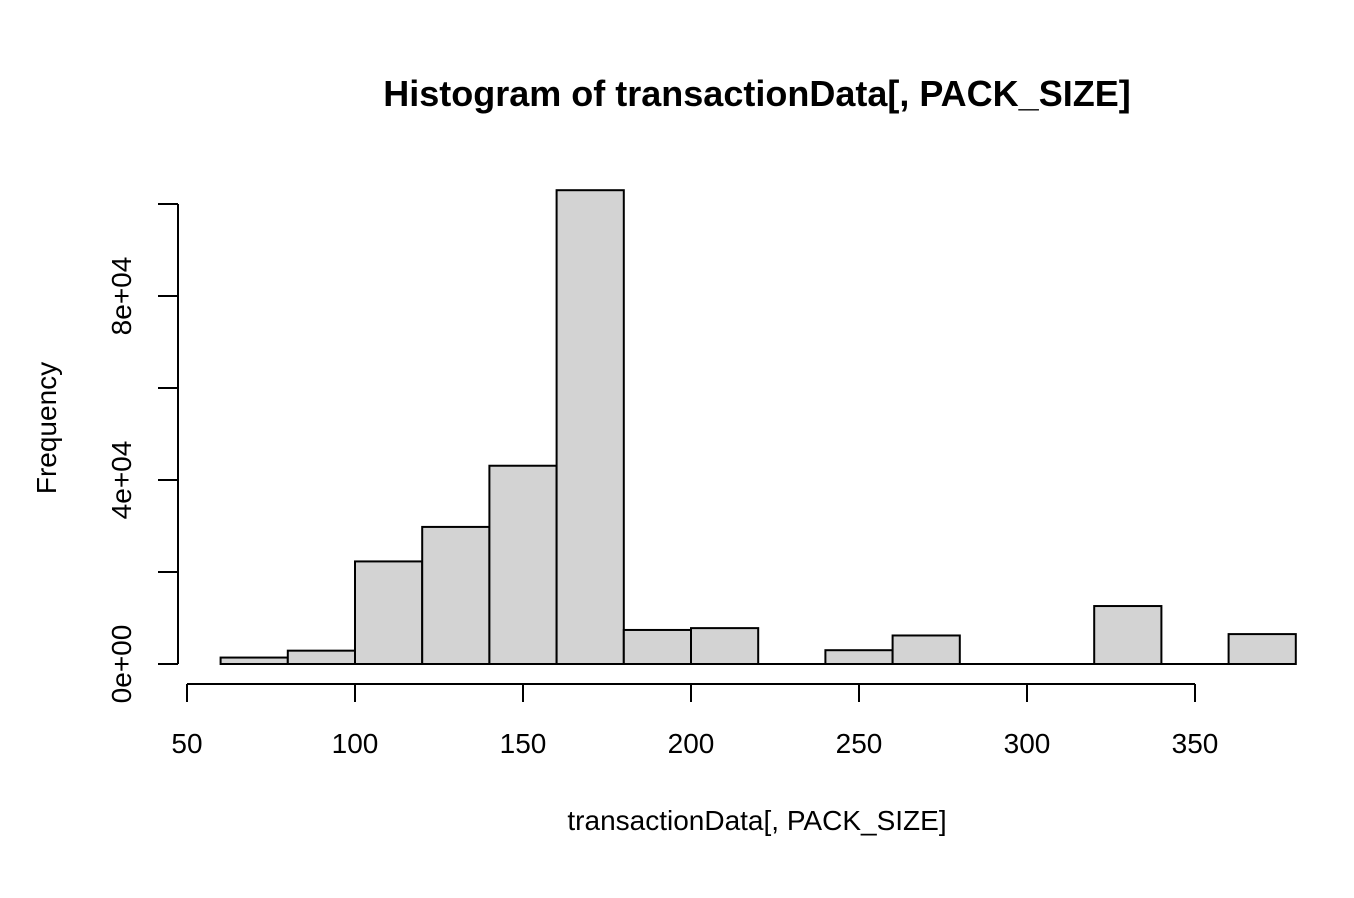  Describe the element at coordinates (1195, 743) in the screenshot. I see `x-tick-label: 350` at that location.